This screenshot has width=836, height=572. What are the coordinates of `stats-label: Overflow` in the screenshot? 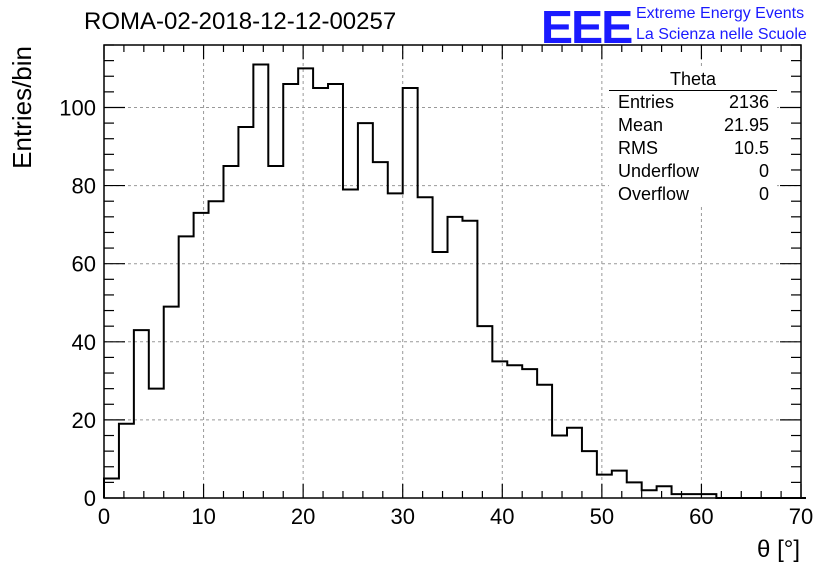 It's located at (654, 194).